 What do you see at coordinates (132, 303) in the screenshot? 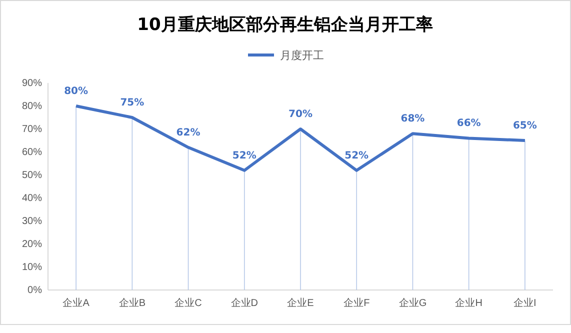
I see `x-tick-label: 企业B` at bounding box center [132, 303].